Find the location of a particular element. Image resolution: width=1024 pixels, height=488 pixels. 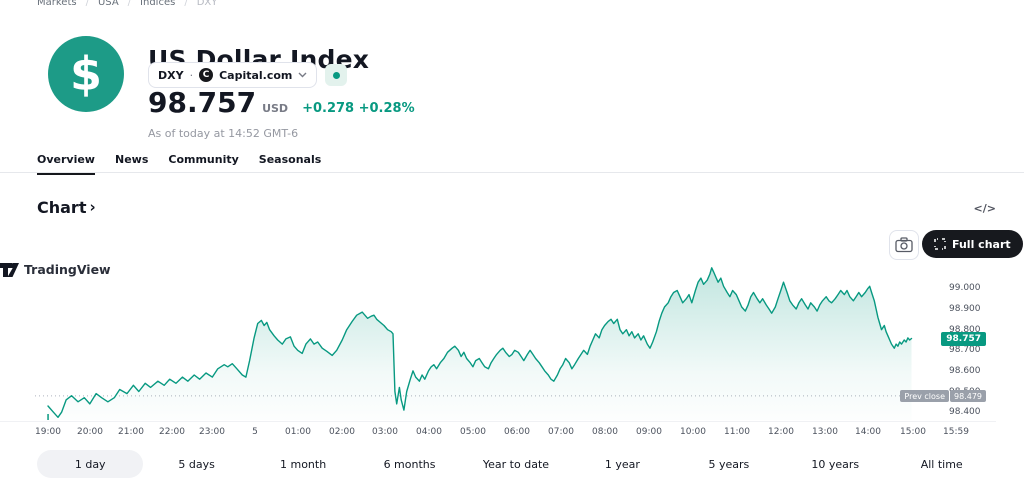

market-status-badge is located at coordinates (336, 75).